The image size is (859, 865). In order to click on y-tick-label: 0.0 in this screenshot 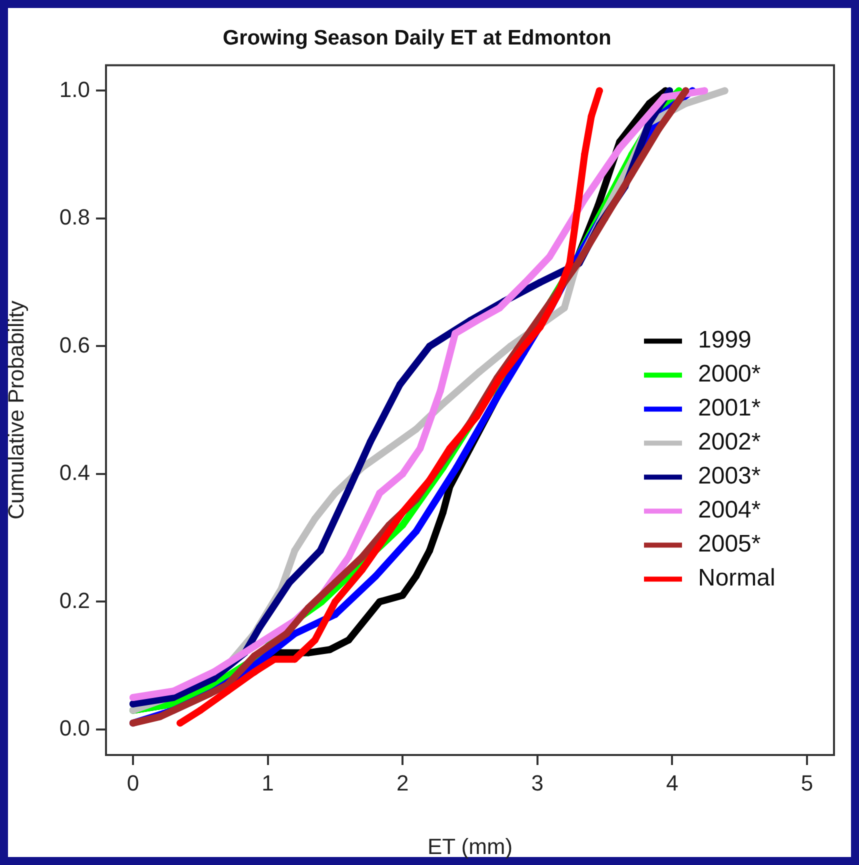, I will do `click(74, 728)`.